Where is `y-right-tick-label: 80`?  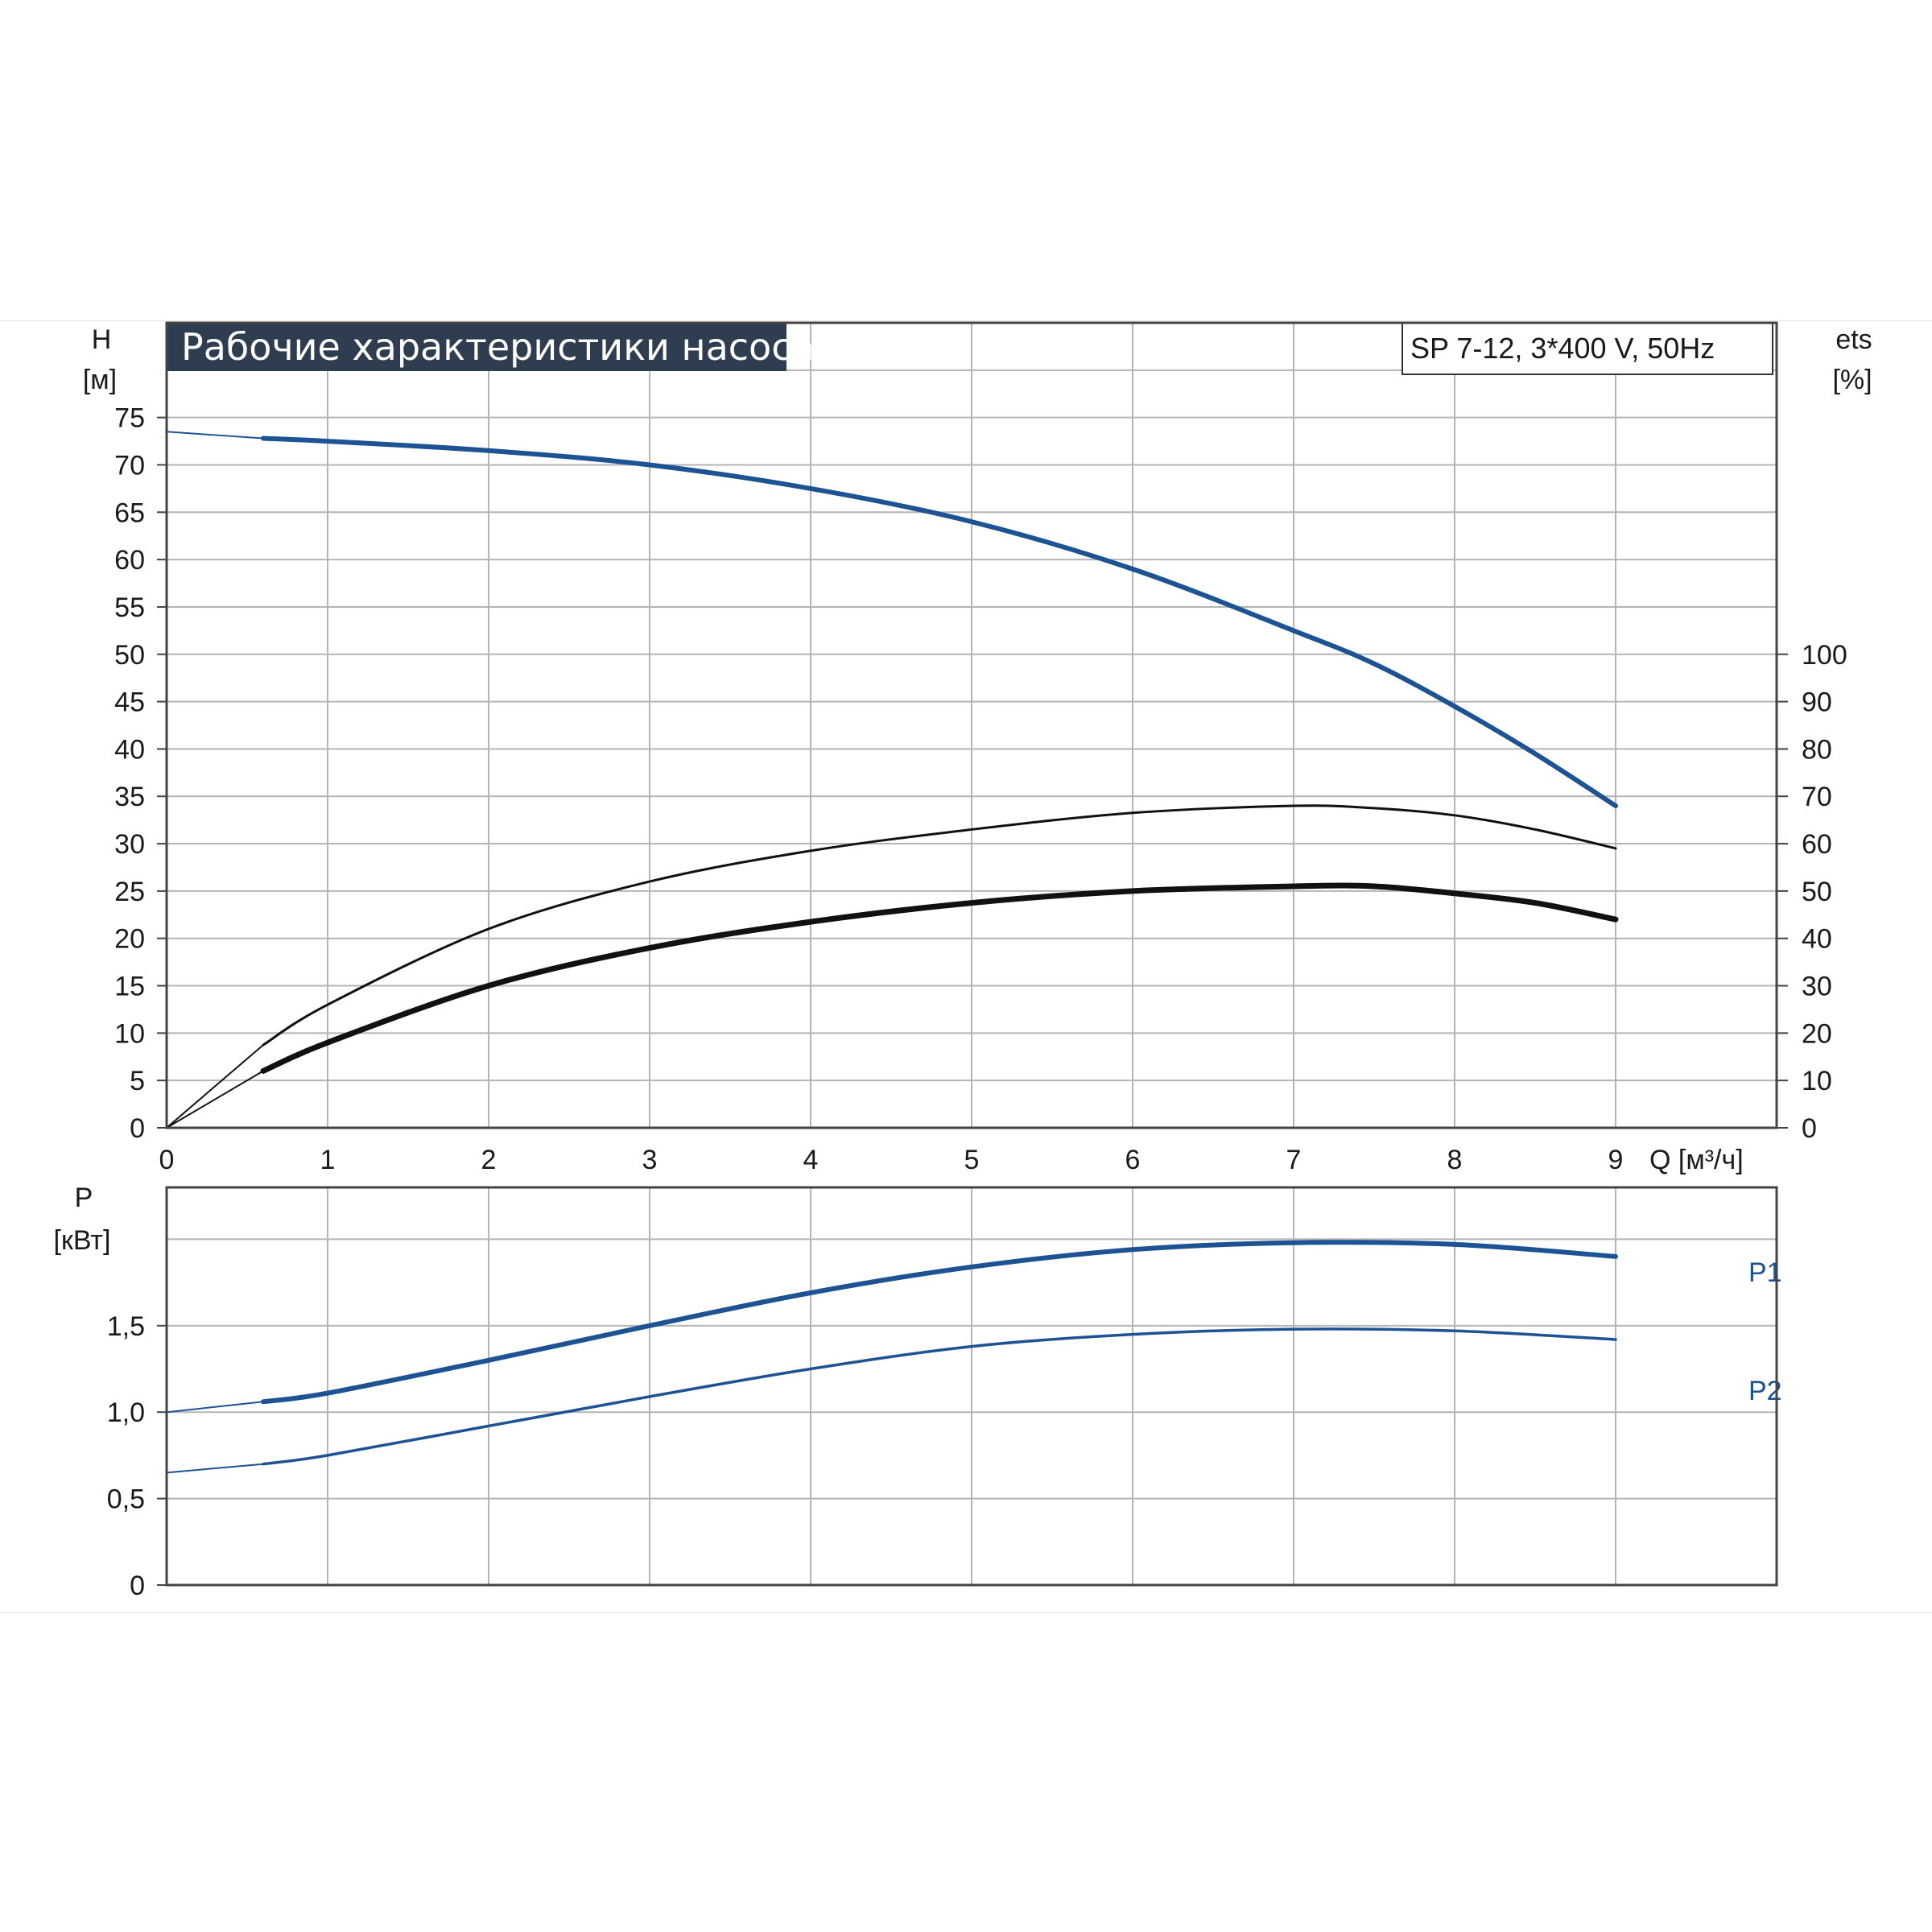 y-right-tick-label: 80 is located at coordinates (1817, 749).